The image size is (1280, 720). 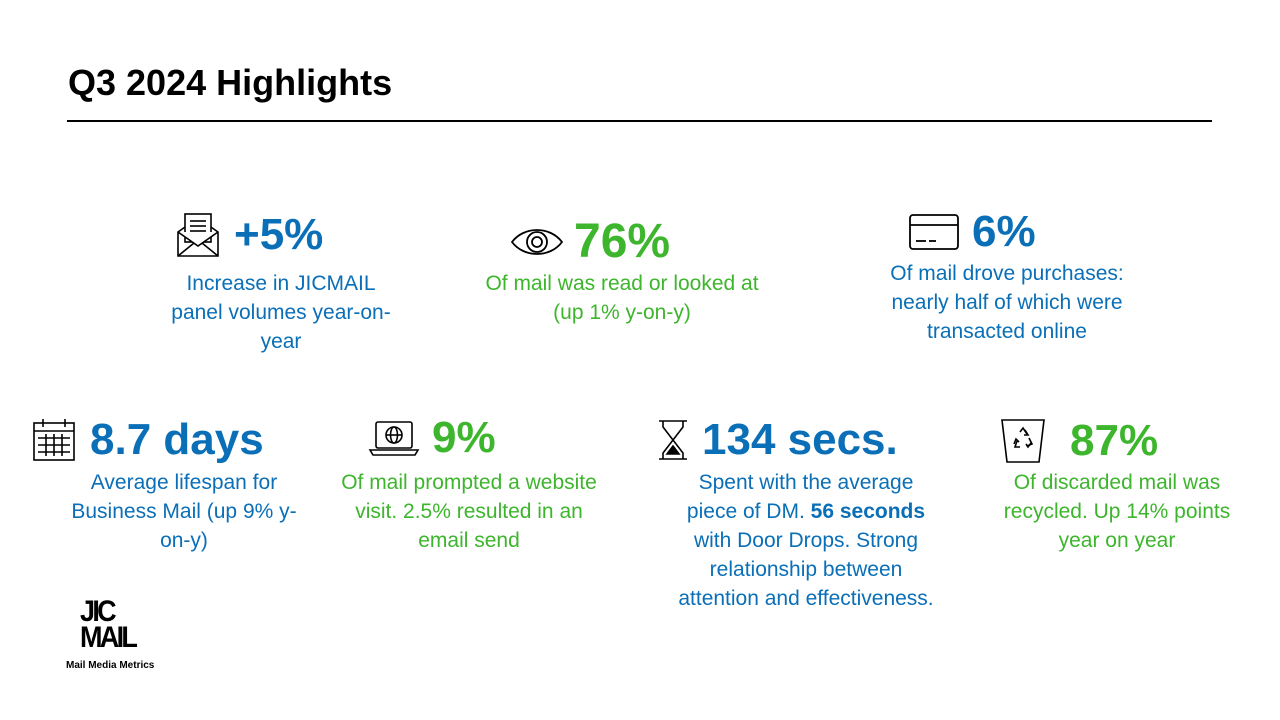 I want to click on stat-value: 9%, so click(x=464, y=437).